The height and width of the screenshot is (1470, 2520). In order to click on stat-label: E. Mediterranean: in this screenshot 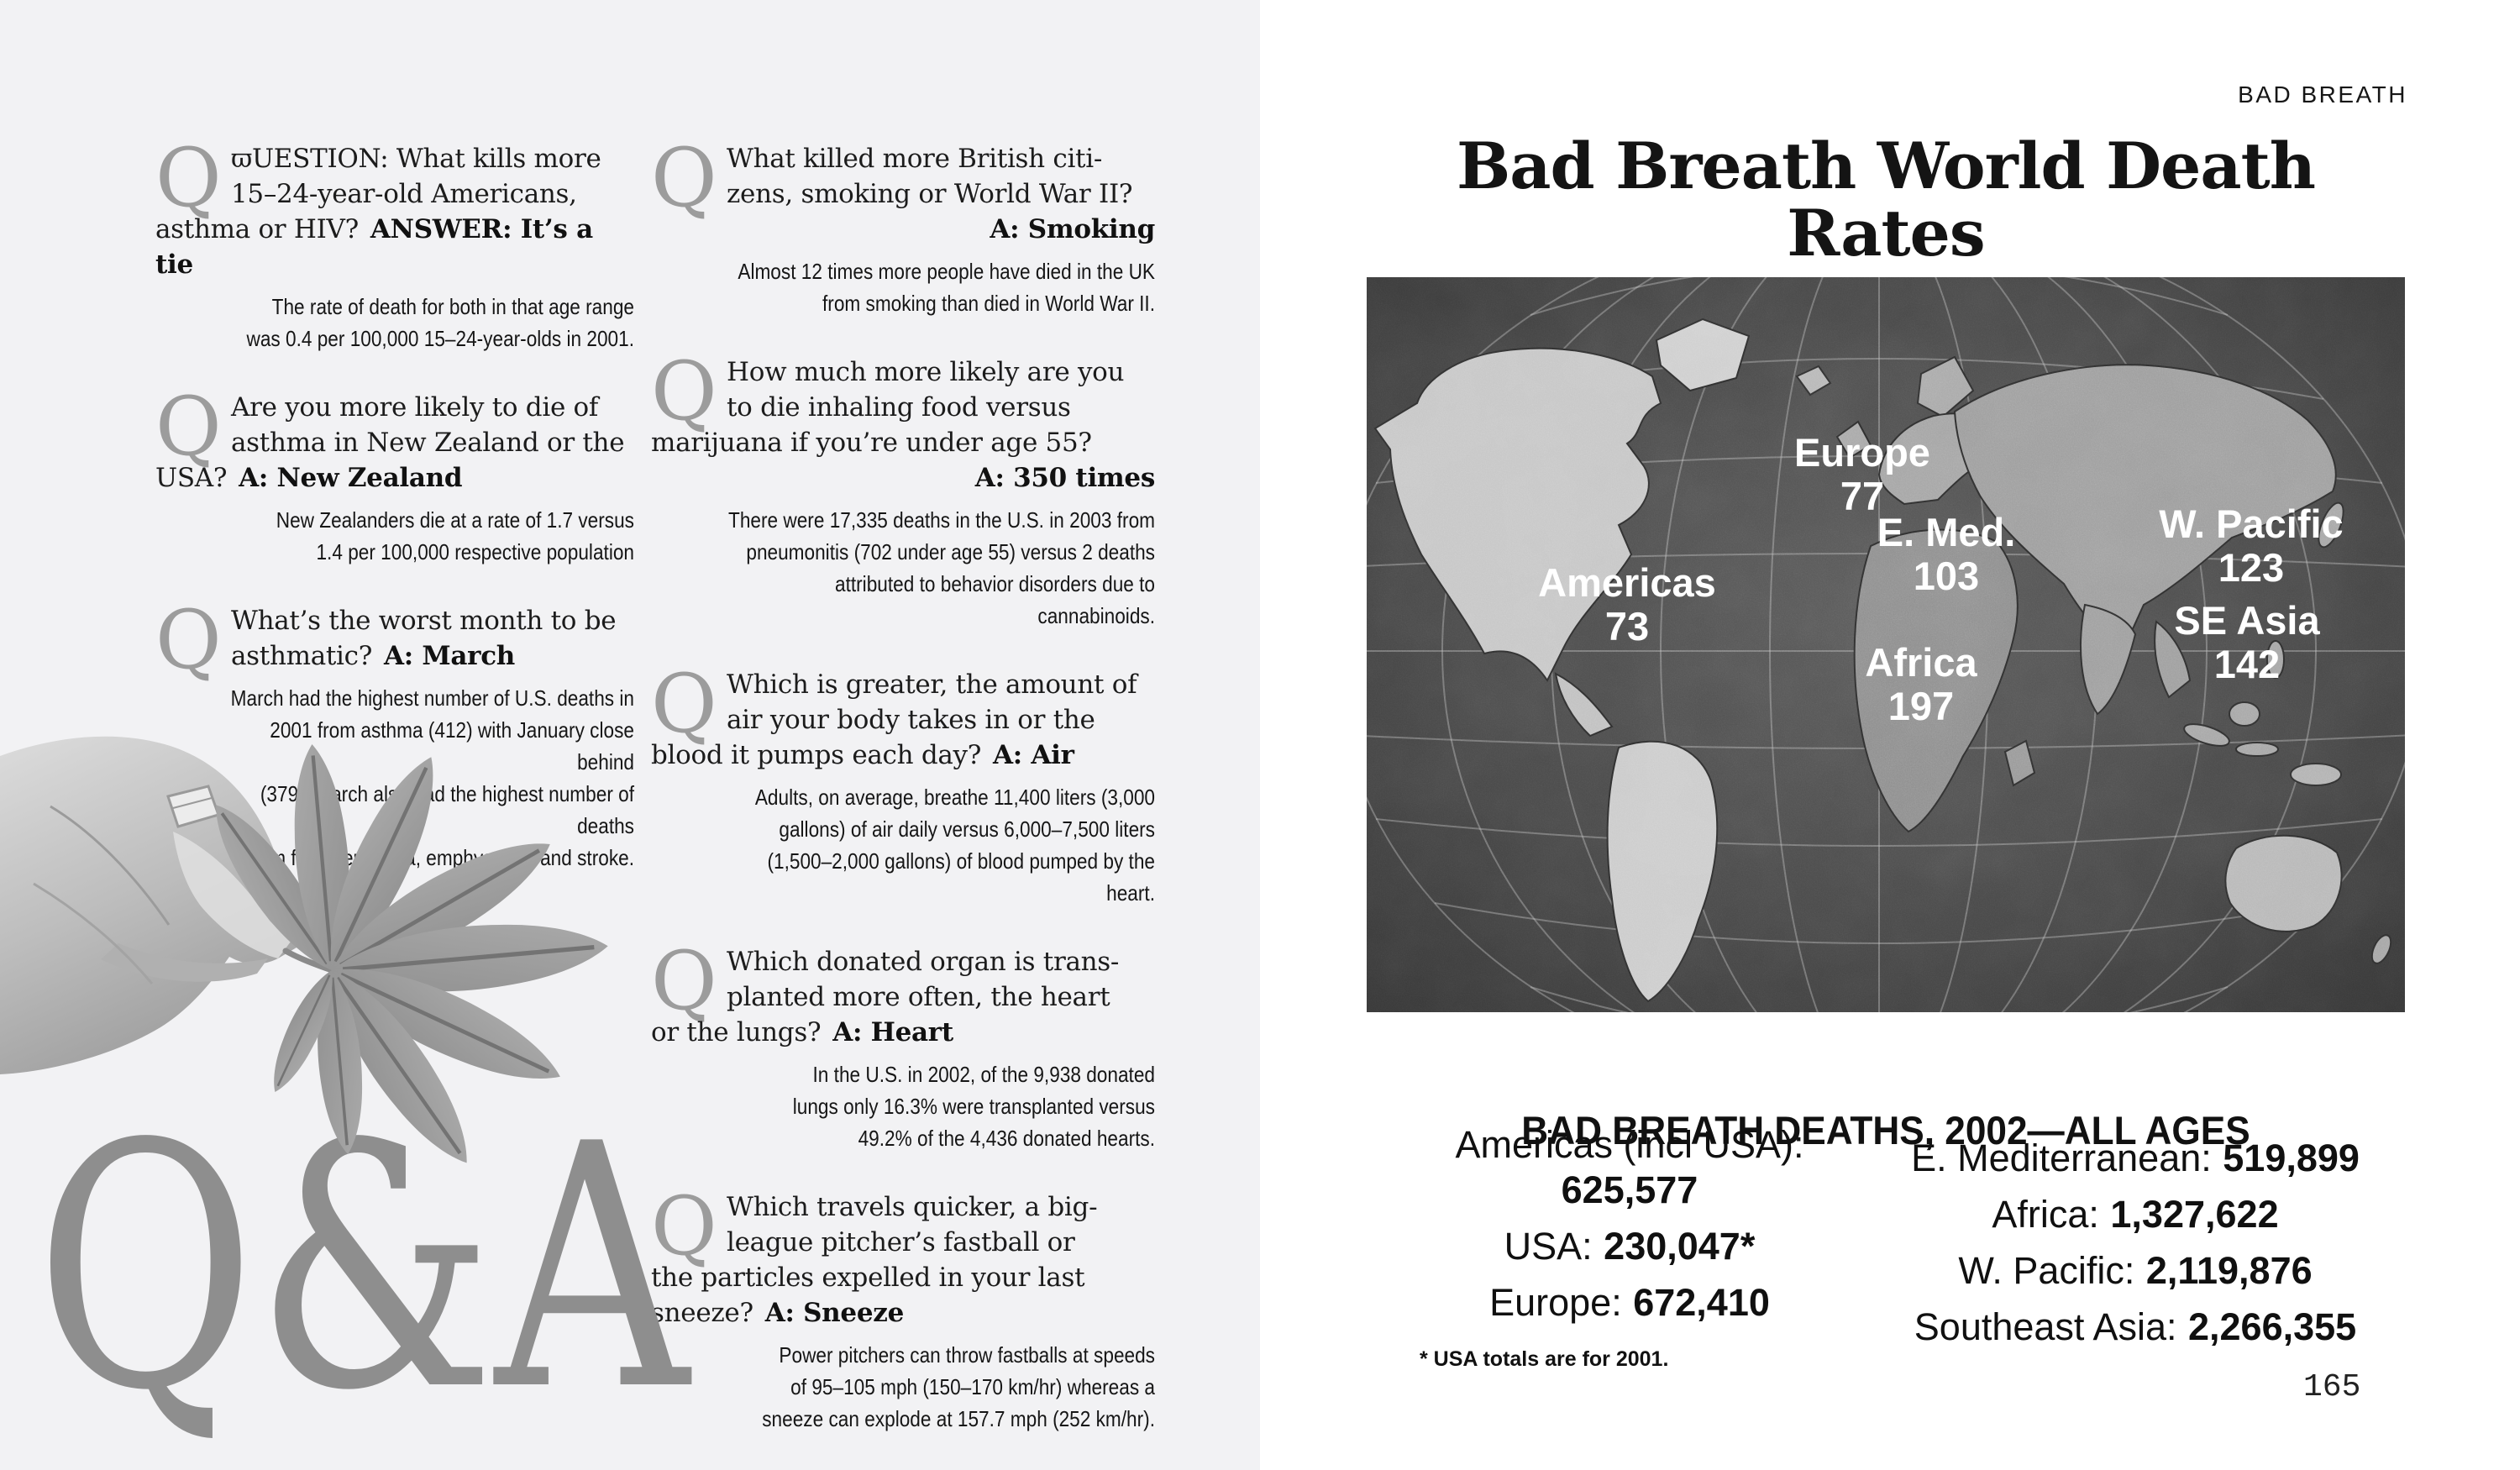, I will do `click(2061, 1158)`.